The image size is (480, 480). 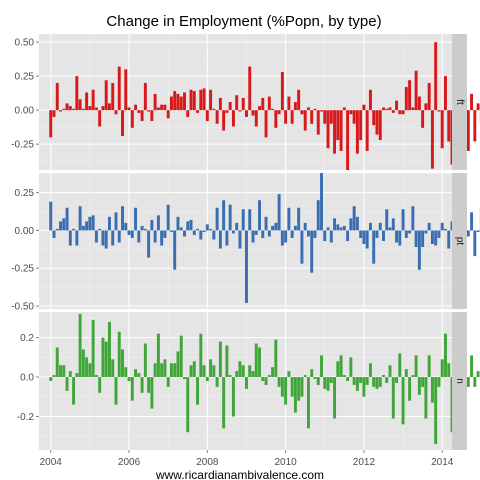 I want to click on y-tick-label: 0.00, so click(x=25, y=111).